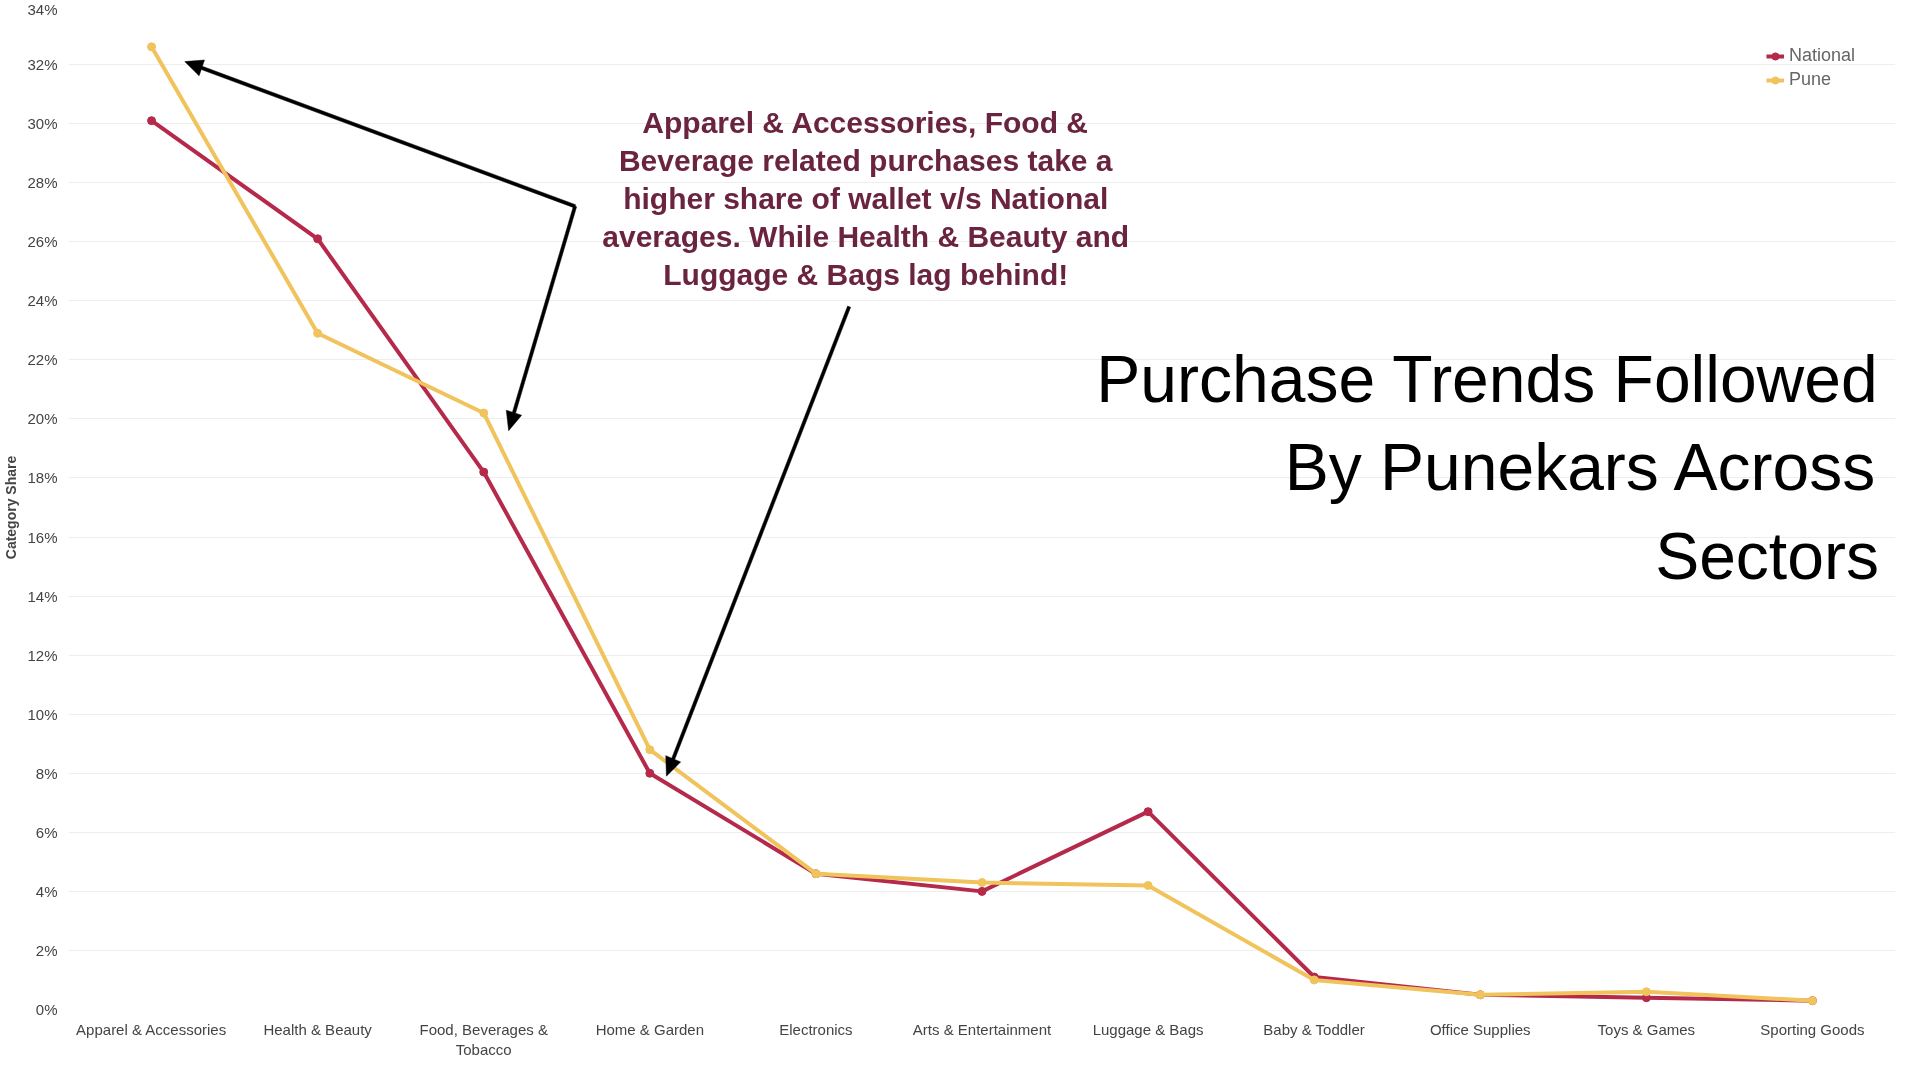 The image size is (1920, 1080). Describe the element at coordinates (46, 950) in the screenshot. I see `y-tick-label: 2%` at that location.